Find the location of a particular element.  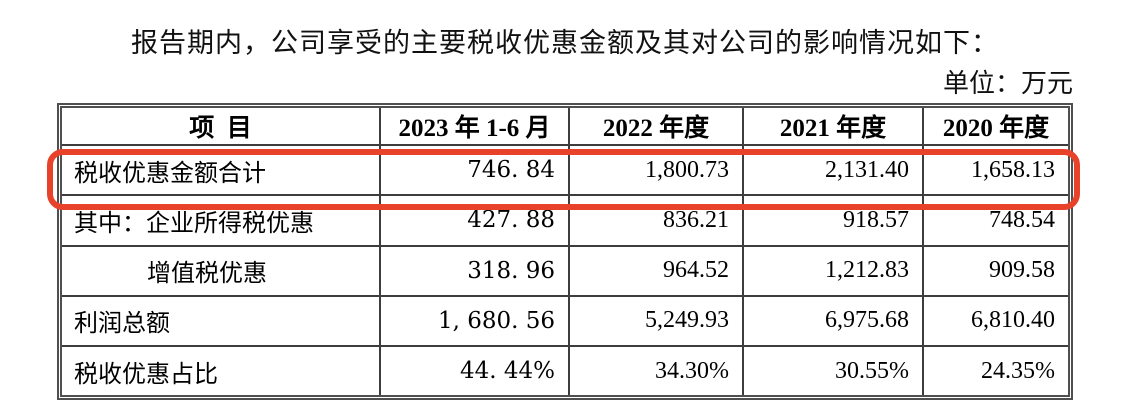

header-2021: 2021 年度 is located at coordinates (833, 127).